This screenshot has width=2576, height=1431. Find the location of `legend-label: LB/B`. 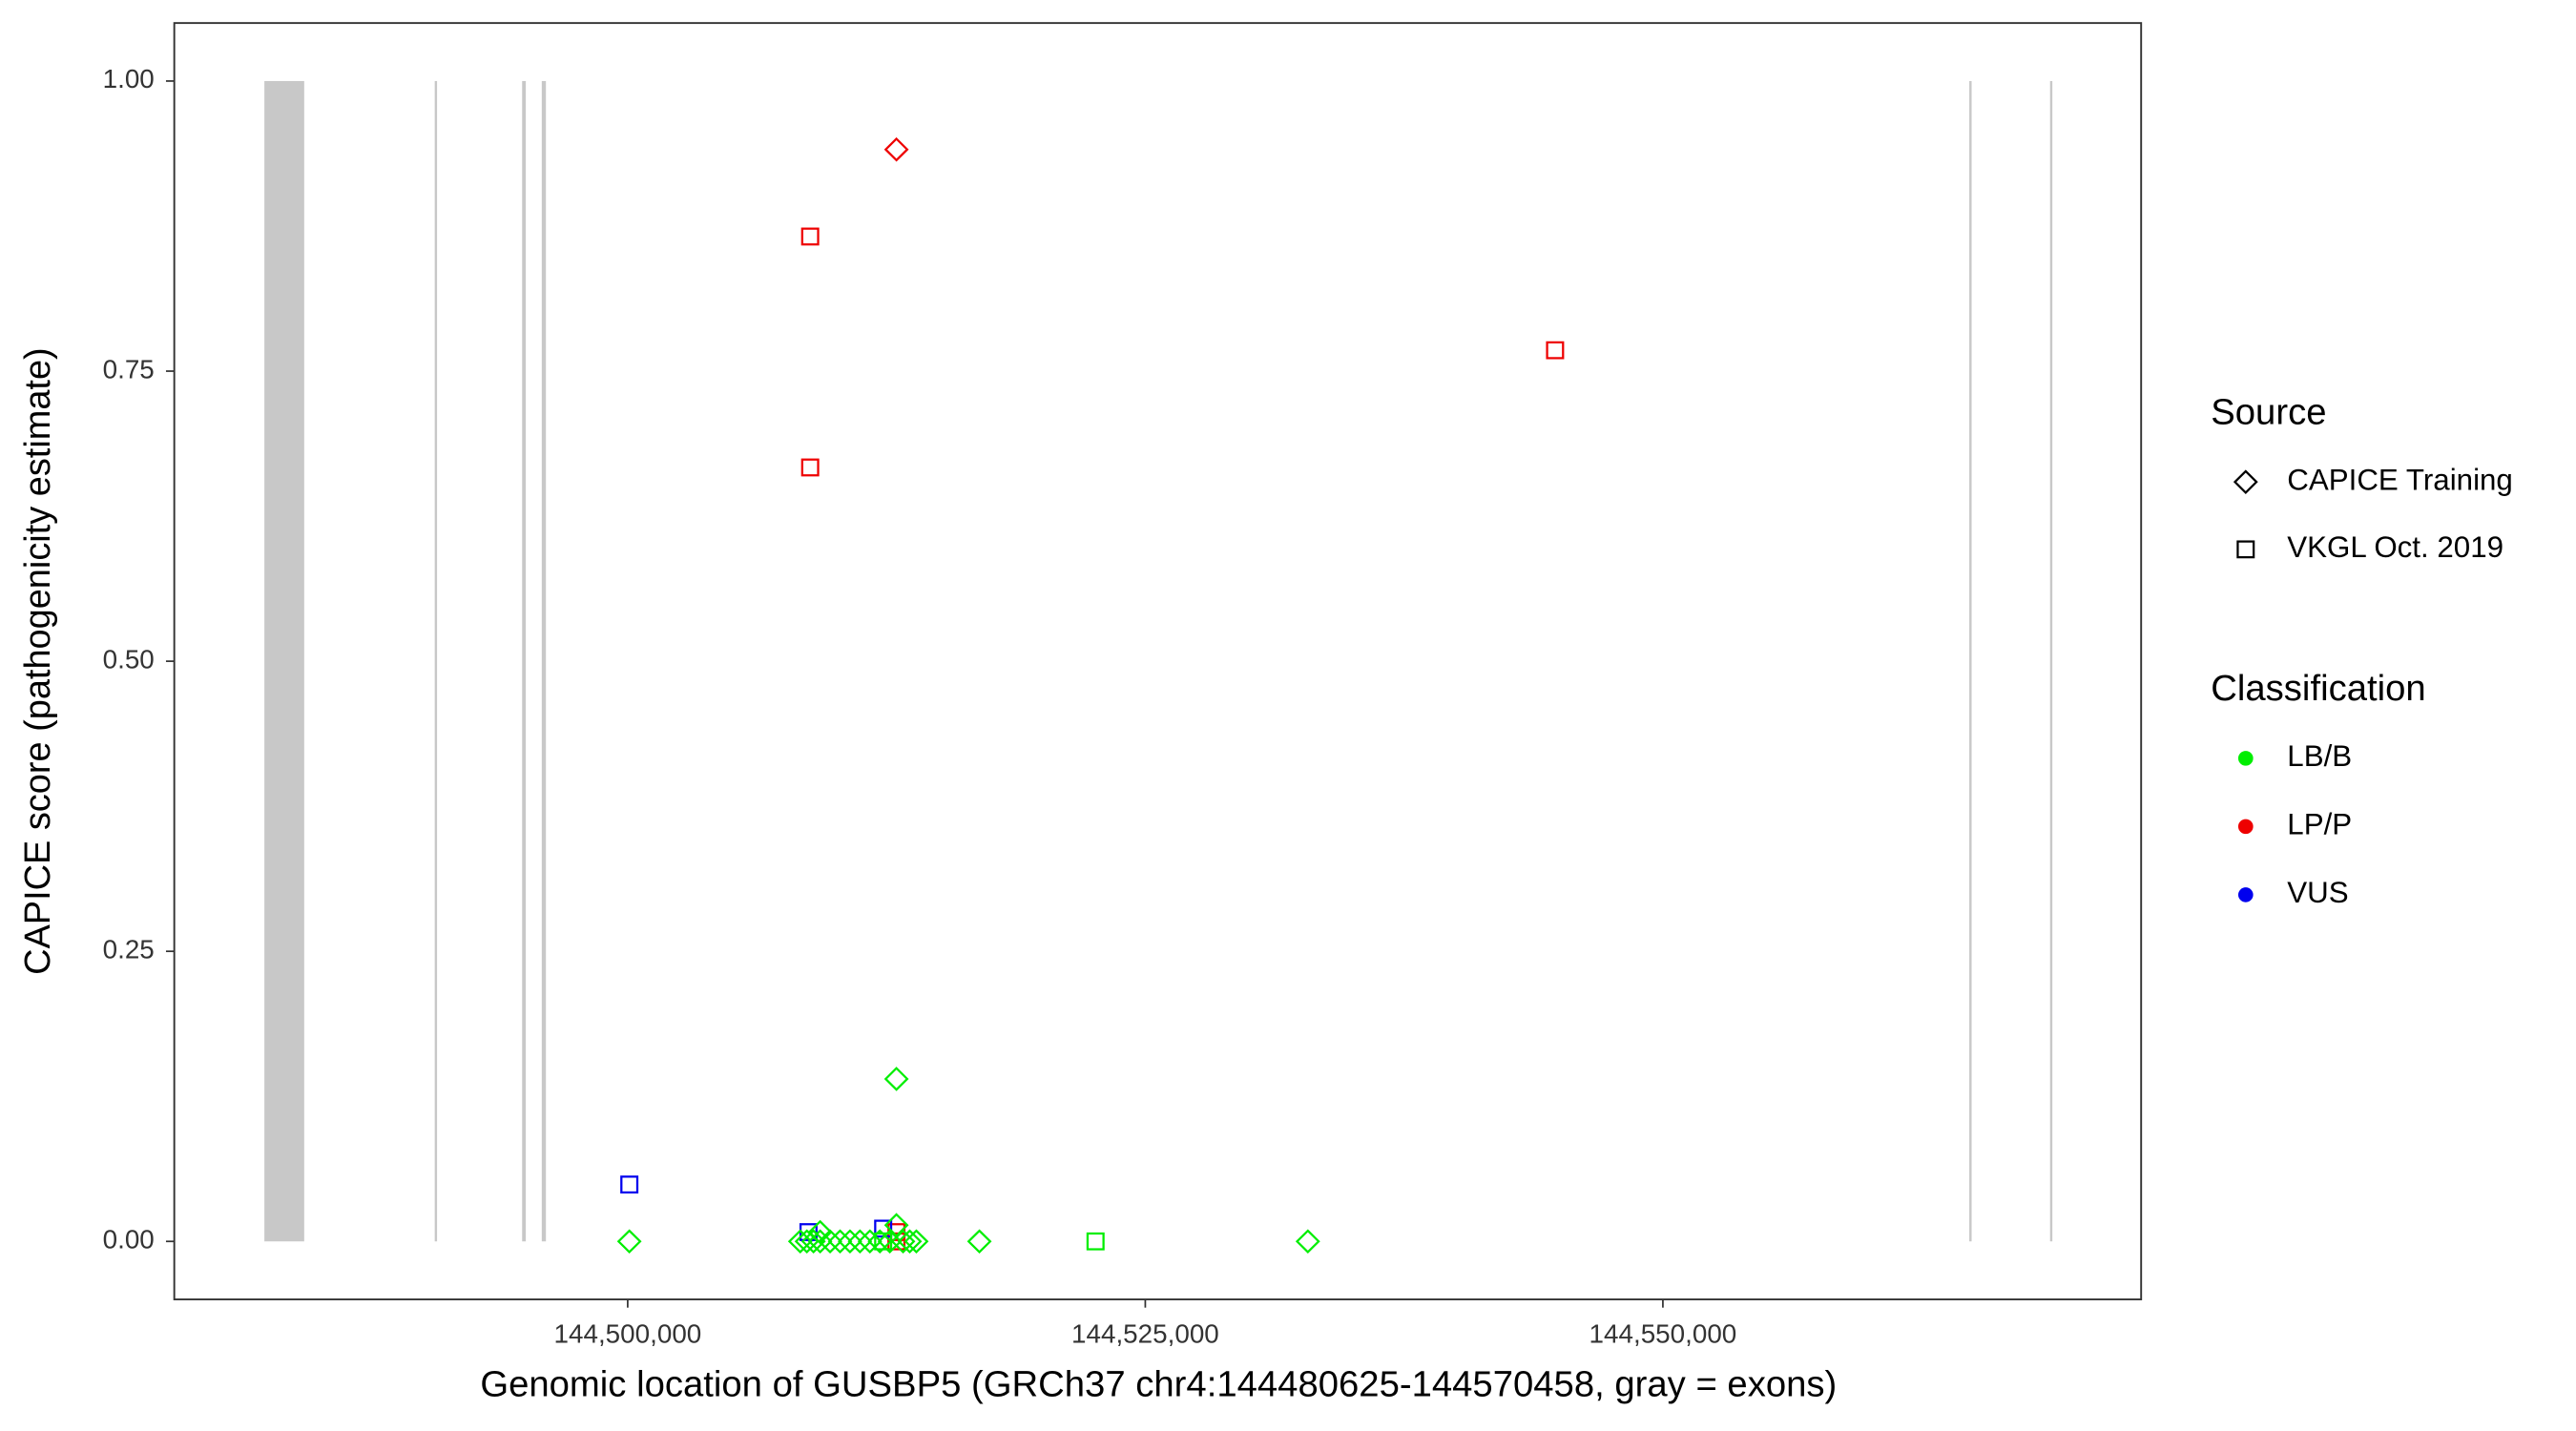

legend-label: LB/B is located at coordinates (2319, 756).